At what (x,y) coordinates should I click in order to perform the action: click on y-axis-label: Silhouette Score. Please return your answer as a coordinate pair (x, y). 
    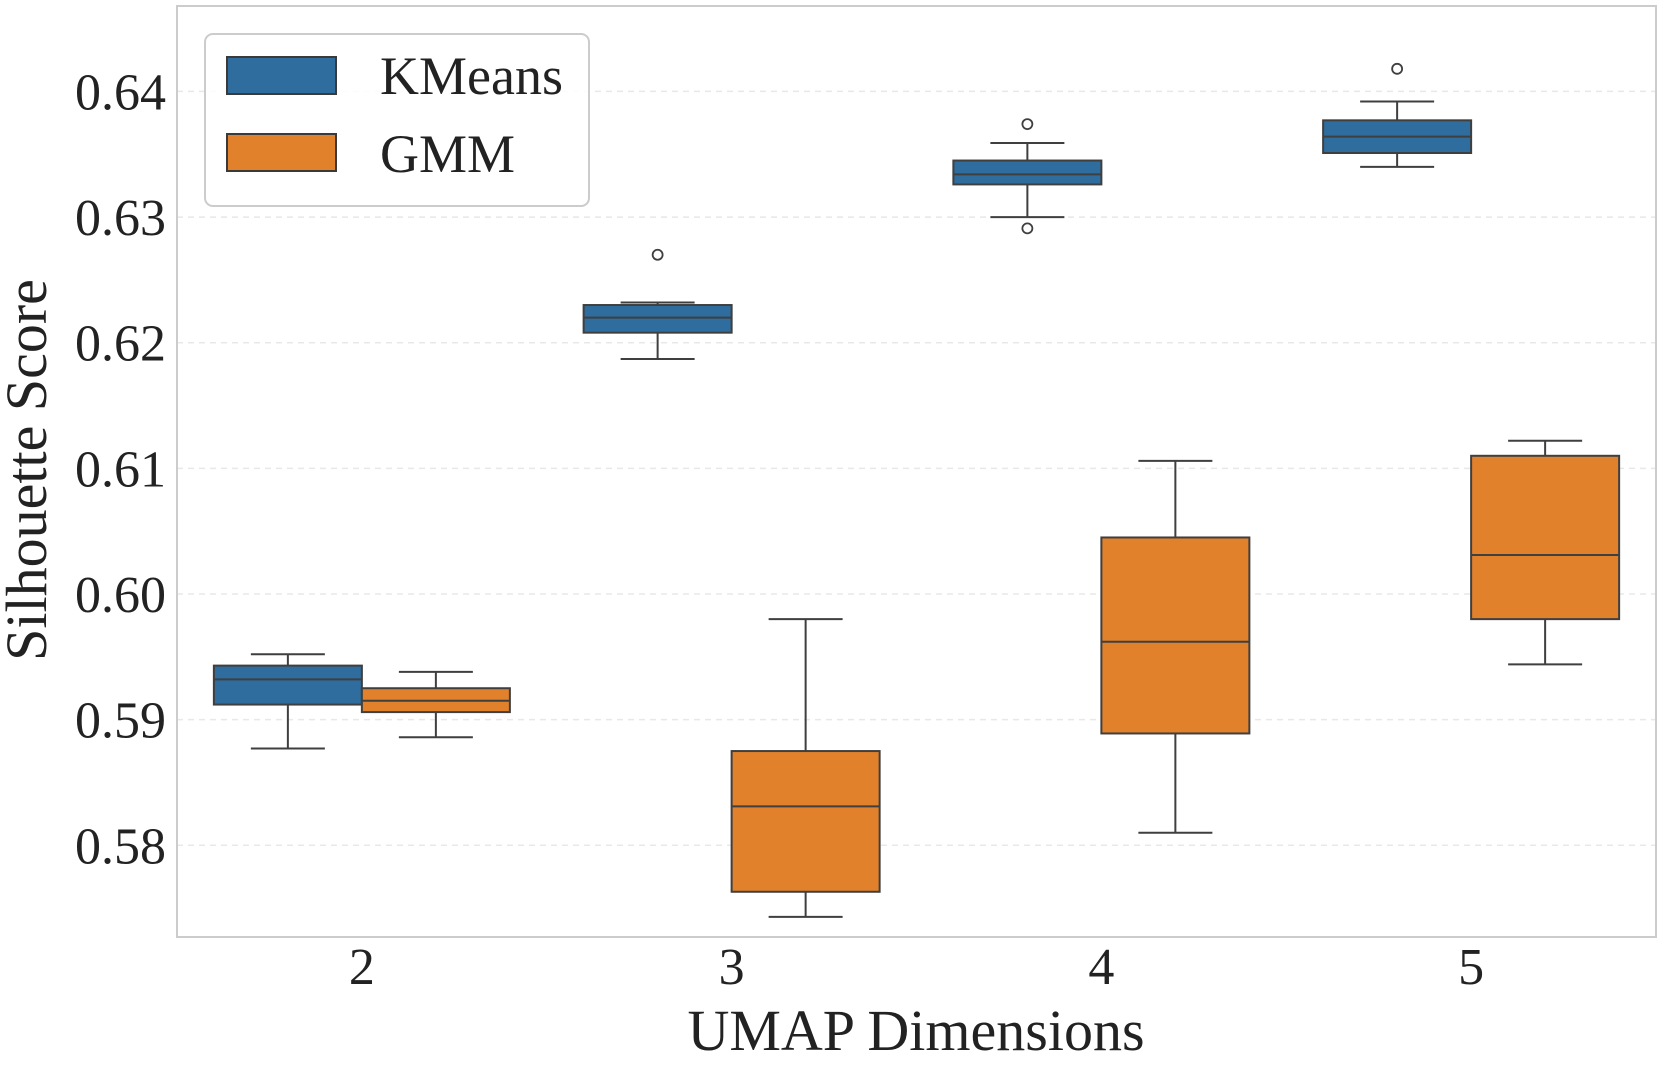
    Looking at the image, I should click on (29, 470).